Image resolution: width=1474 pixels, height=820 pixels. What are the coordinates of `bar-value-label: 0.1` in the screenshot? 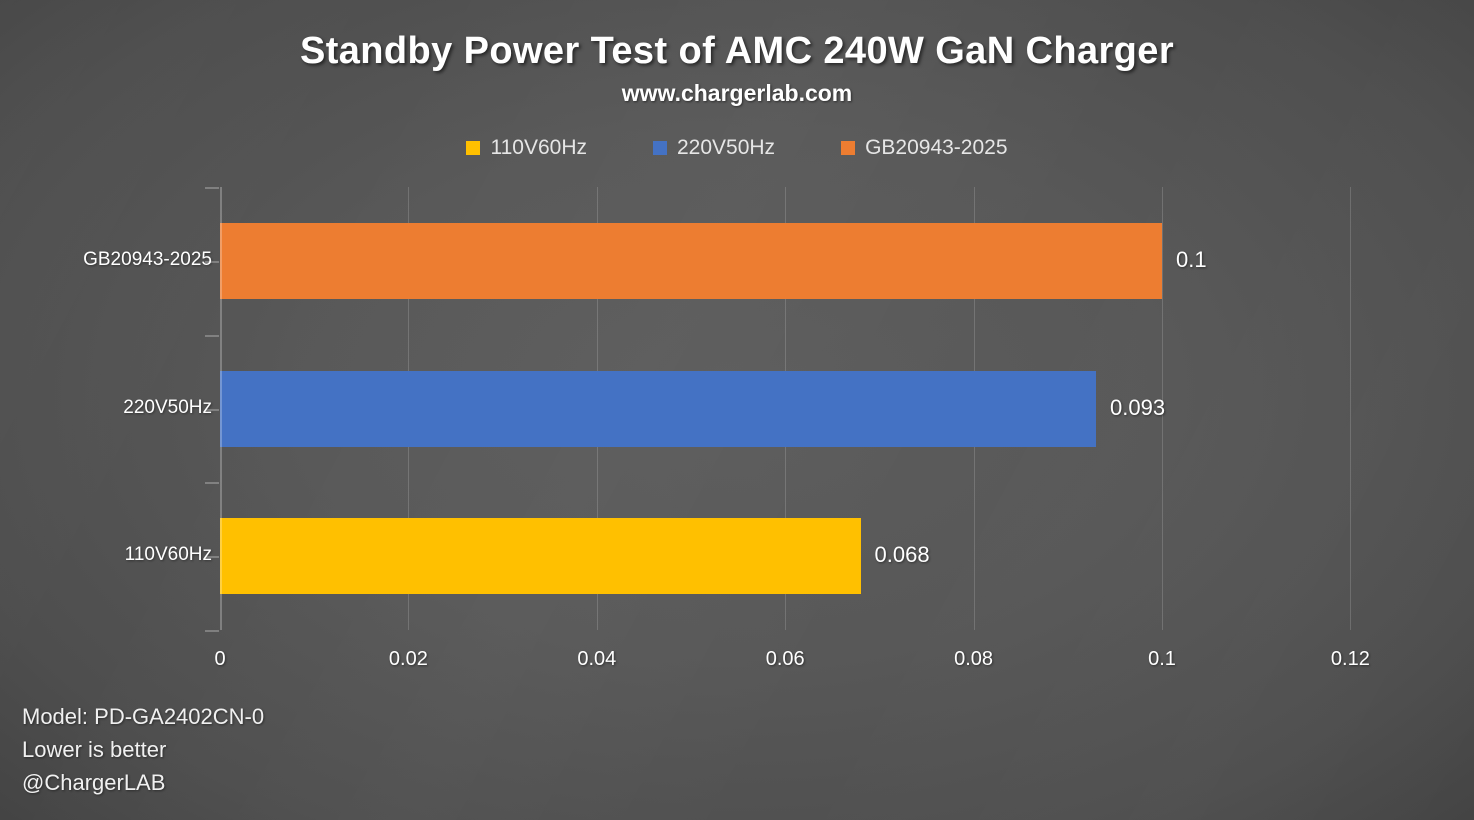 It's located at (1191, 259).